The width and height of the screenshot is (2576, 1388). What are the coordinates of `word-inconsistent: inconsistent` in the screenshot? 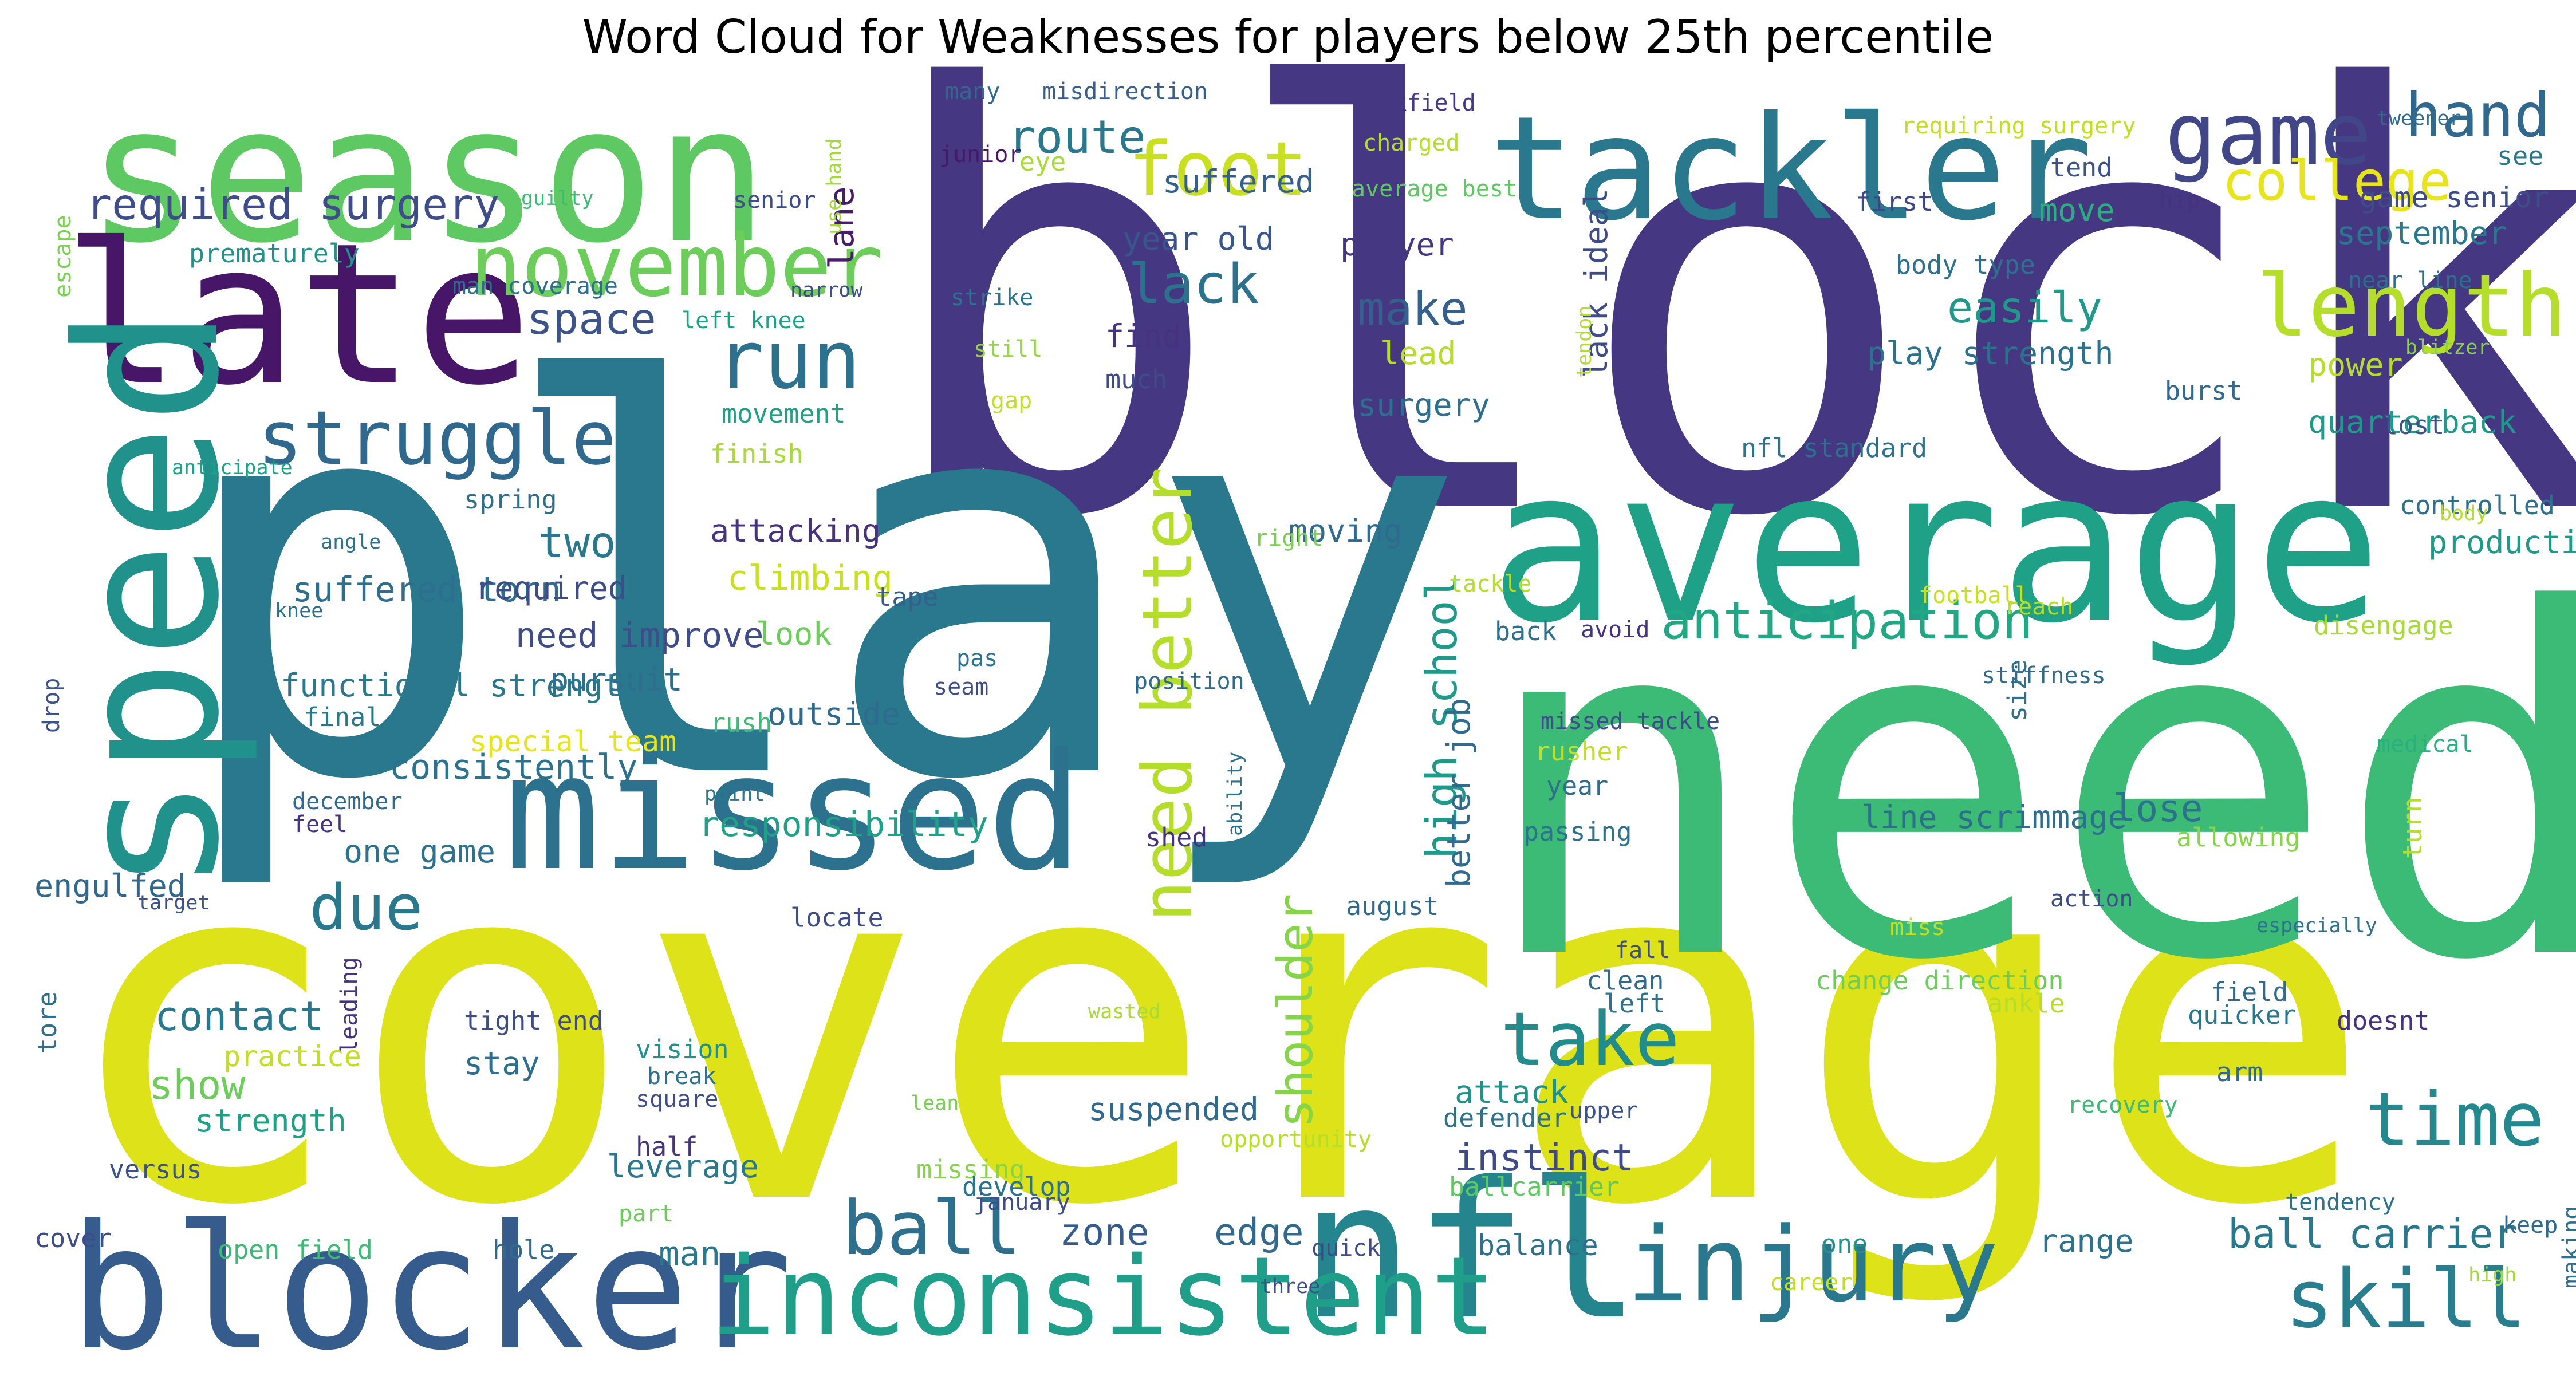 It's located at (1103, 1296).